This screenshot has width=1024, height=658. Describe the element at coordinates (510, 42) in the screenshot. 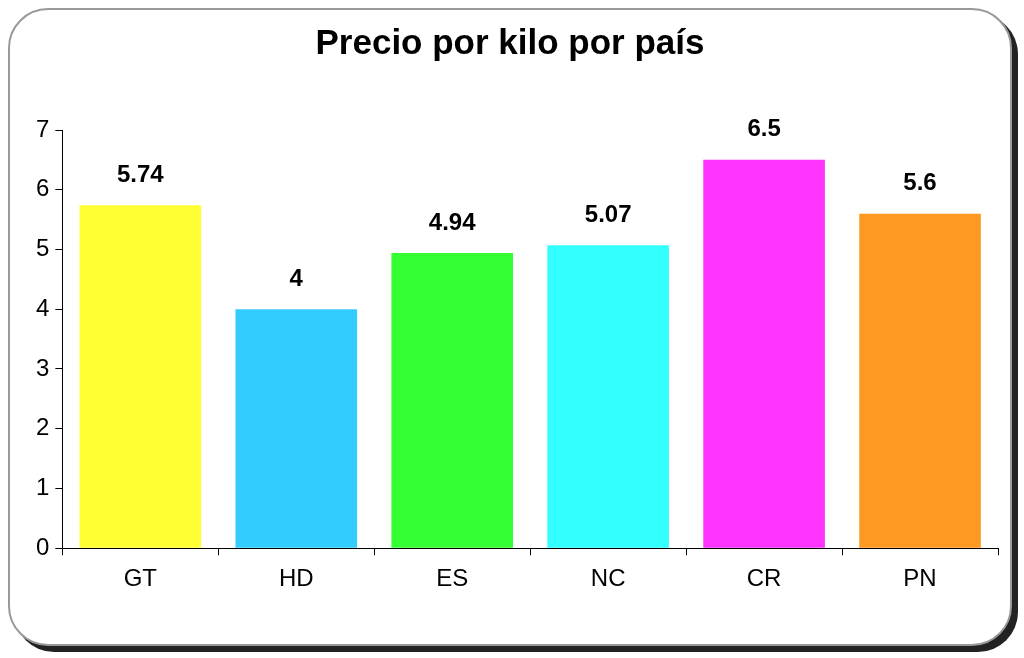

I see `chart-title: Precio por kilo por país` at that location.